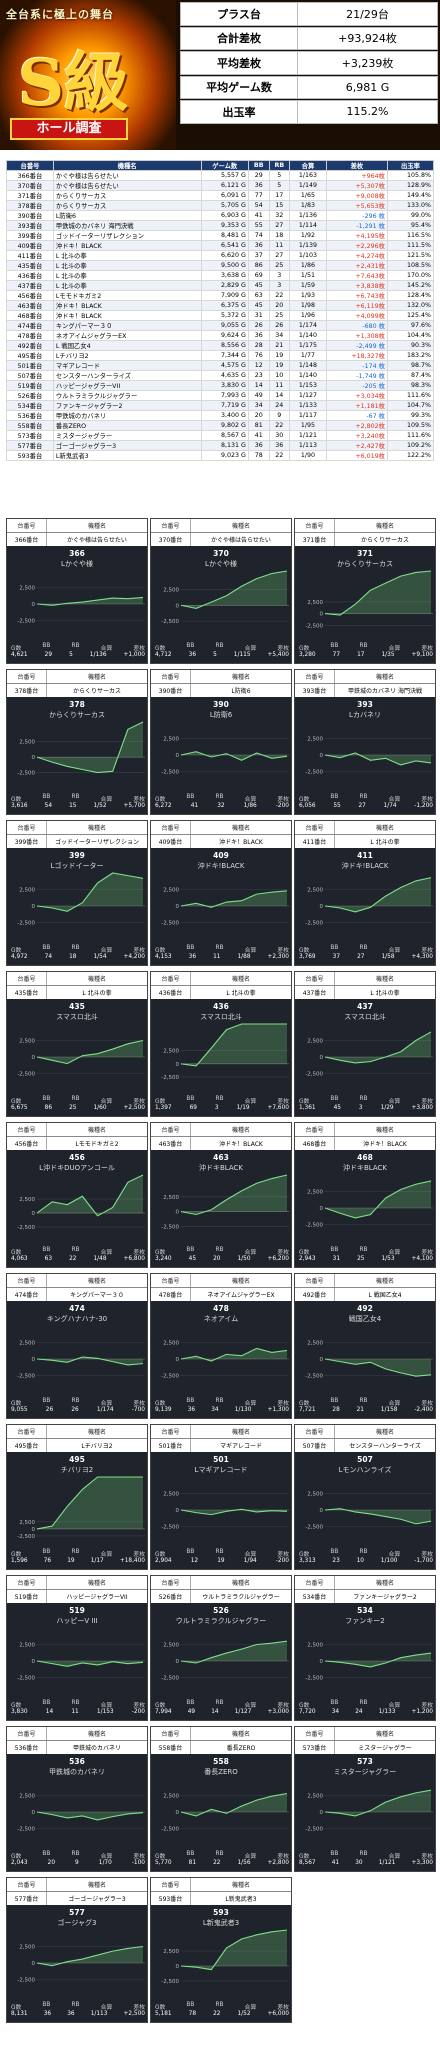  Describe the element at coordinates (427, 1253) in the screenshot. I see `stat-label: 差枚` at that location.